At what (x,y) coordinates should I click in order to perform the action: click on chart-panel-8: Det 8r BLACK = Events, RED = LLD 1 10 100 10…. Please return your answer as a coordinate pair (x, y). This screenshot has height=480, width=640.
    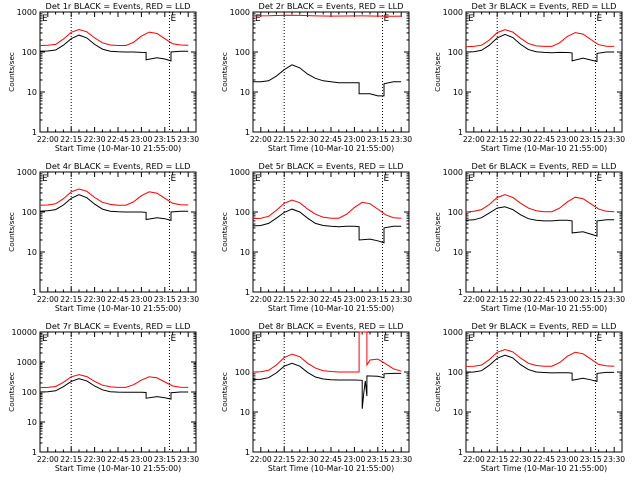
    Looking at the image, I should click on (316, 397).